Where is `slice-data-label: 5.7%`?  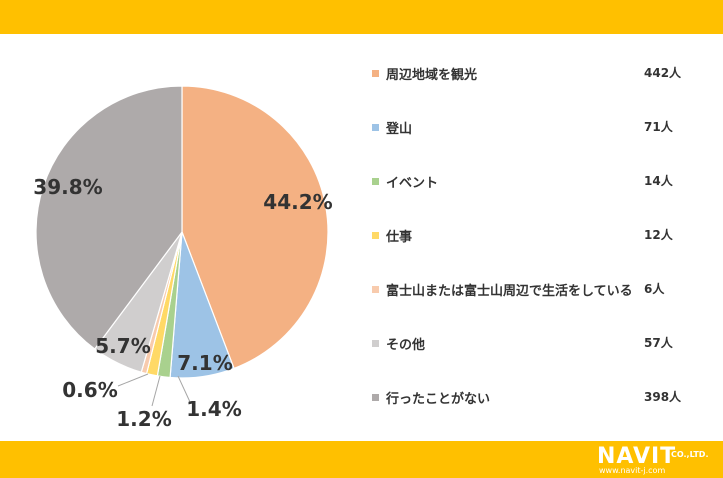
slice-data-label: 5.7% is located at coordinates (122, 346).